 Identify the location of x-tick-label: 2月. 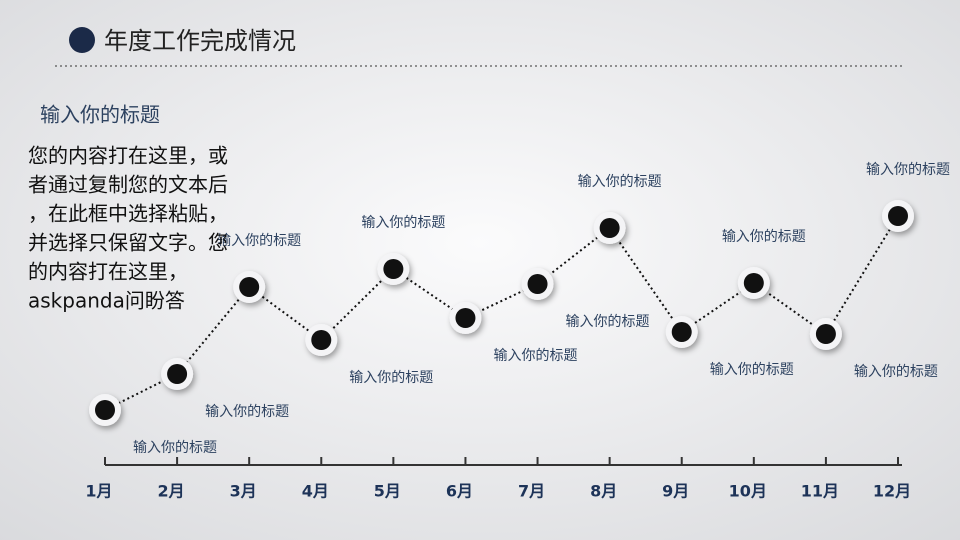
(171, 491).